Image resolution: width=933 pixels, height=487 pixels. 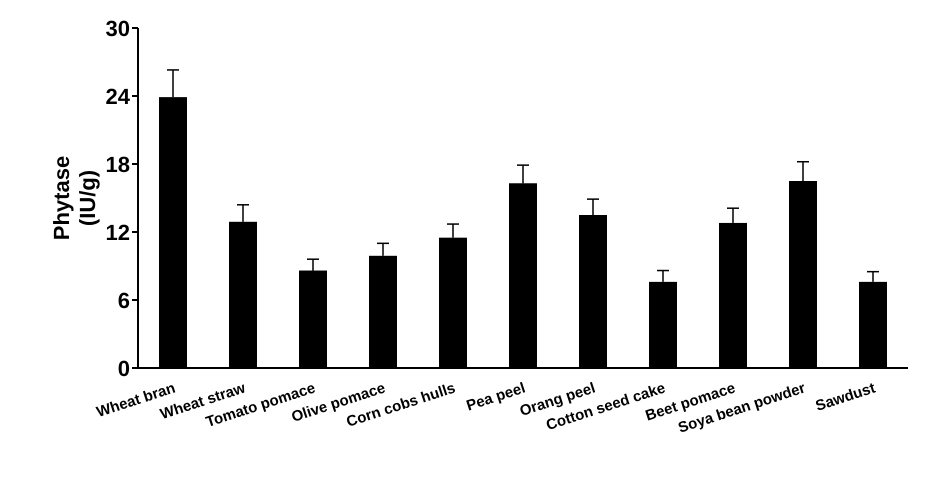 What do you see at coordinates (124, 300) in the screenshot?
I see `y-tick-label: 6` at bounding box center [124, 300].